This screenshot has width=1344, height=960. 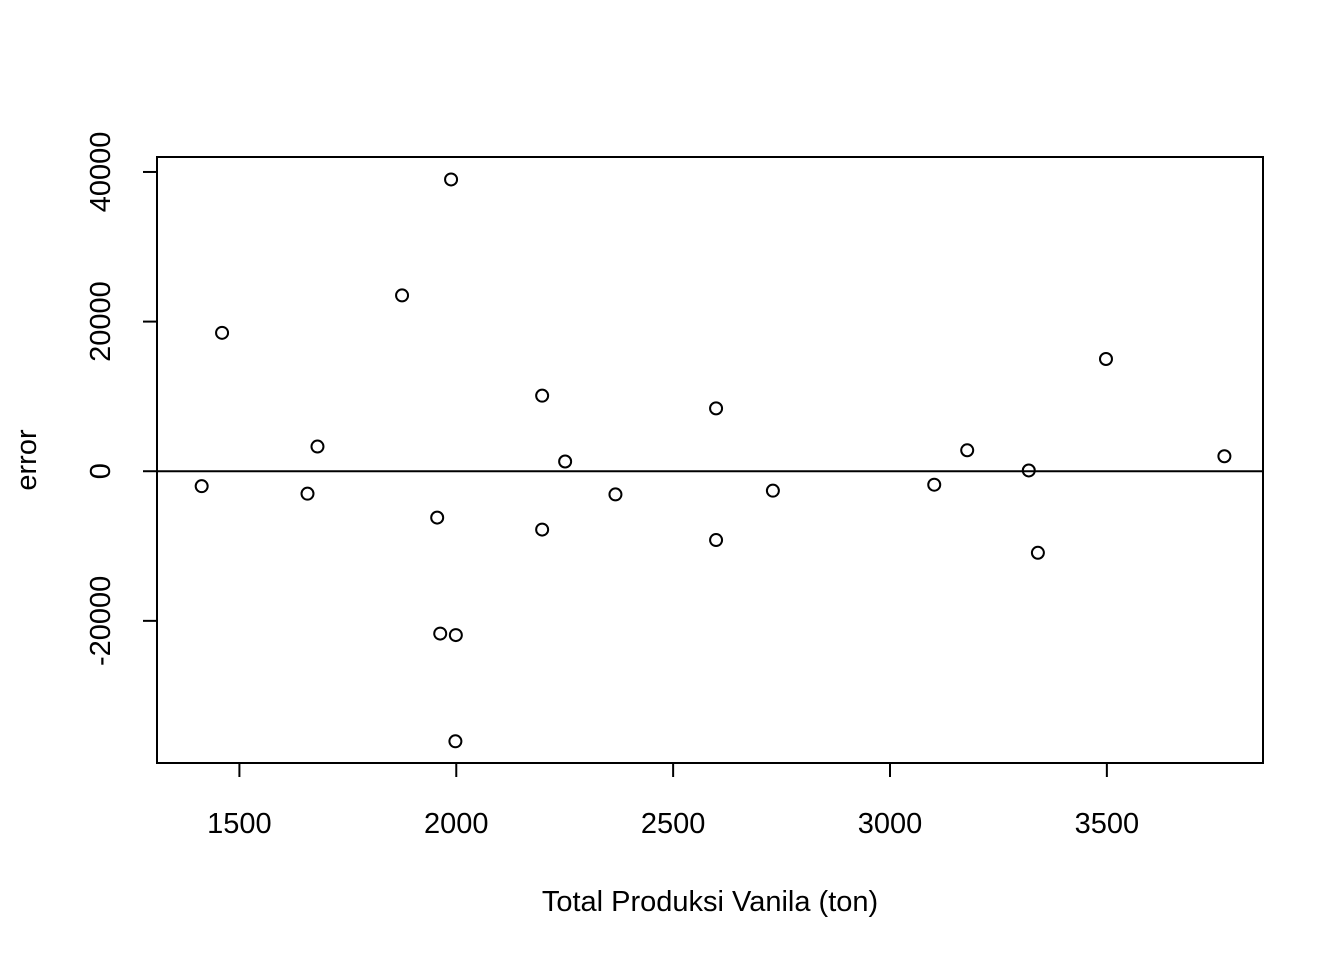 I want to click on y-tick-label: 40000, so click(x=101, y=172).